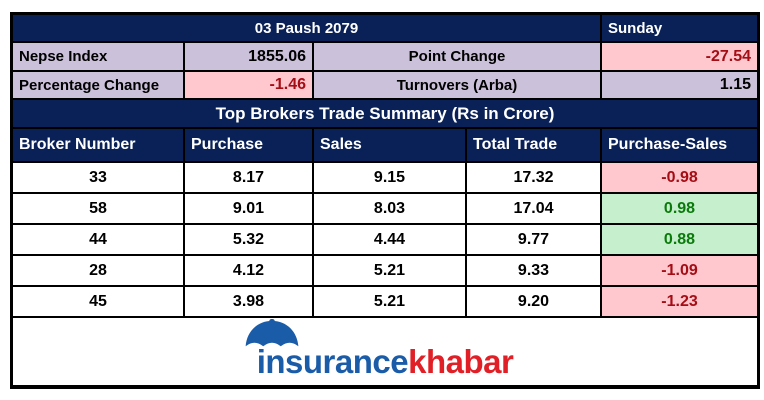  Describe the element at coordinates (248, 208) in the screenshot. I see `purchase-cell: 9.01` at that location.